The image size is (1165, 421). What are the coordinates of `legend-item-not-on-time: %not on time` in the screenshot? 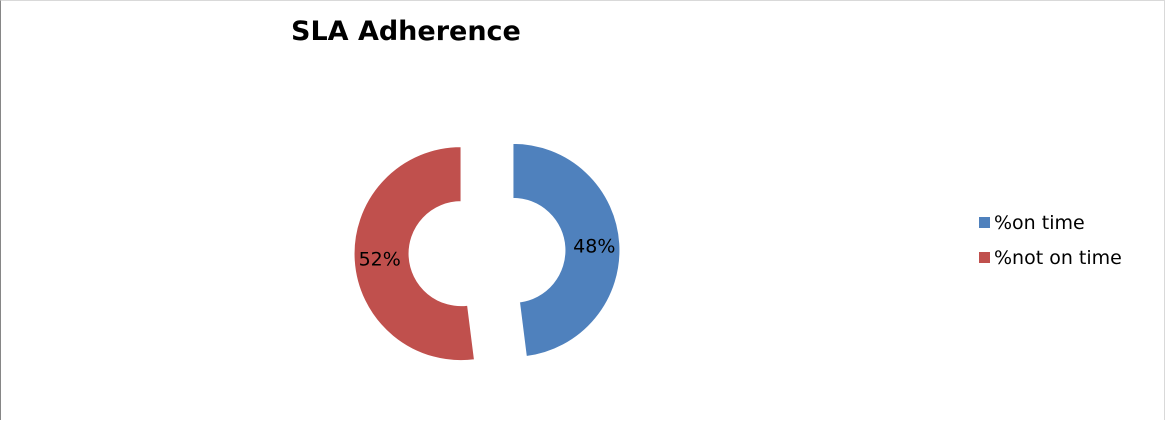 It's located at (1050, 257).